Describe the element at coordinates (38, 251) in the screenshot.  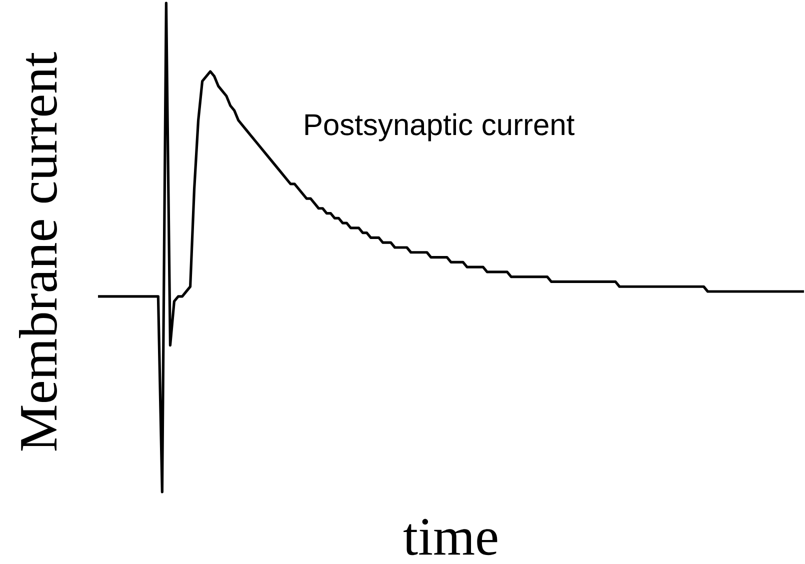
I see `y-axis-title: Membrane current` at that location.